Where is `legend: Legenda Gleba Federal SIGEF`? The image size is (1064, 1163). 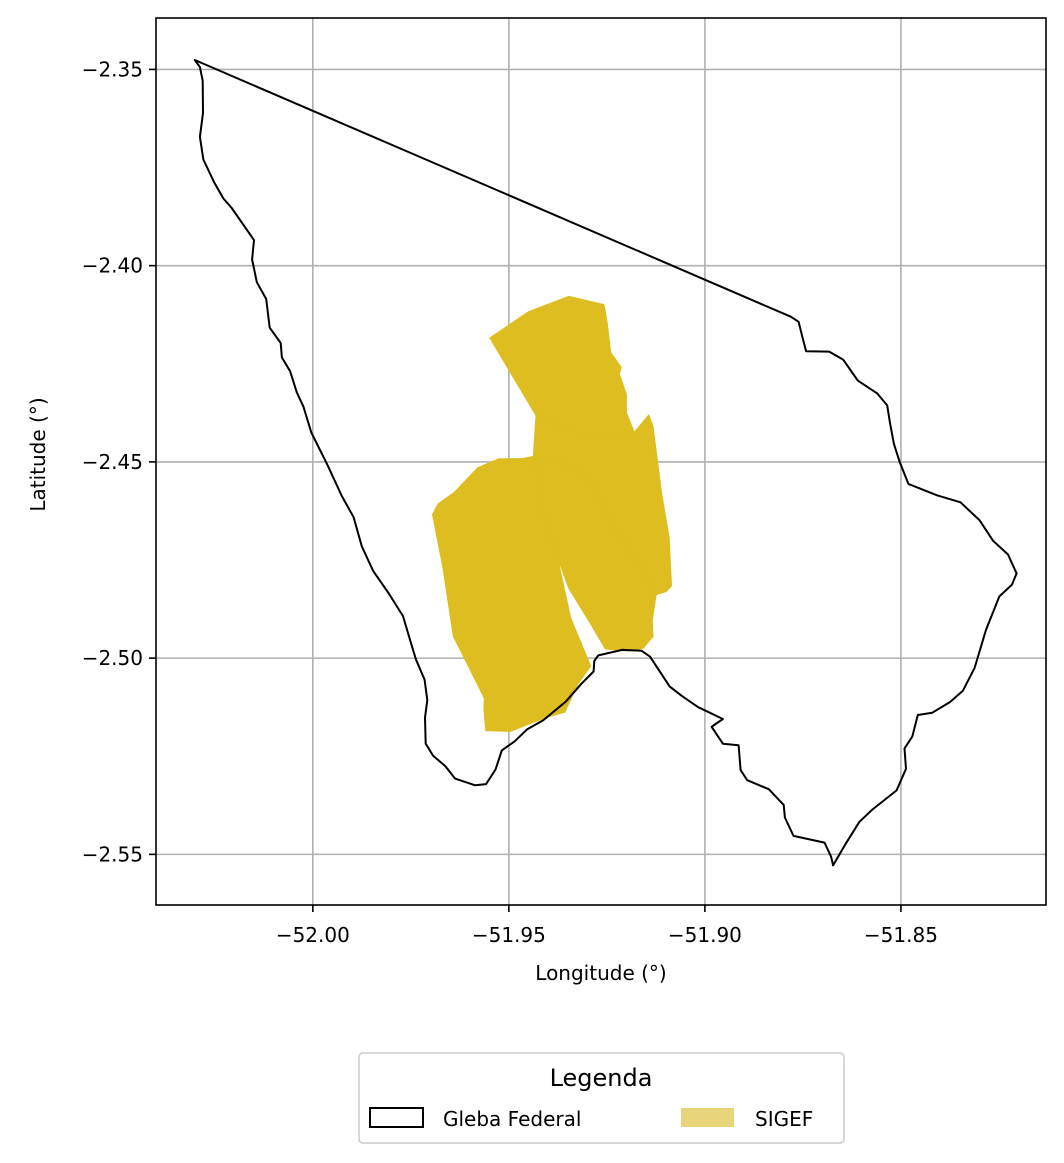 legend: Legenda Gleba Federal SIGEF is located at coordinates (601, 1098).